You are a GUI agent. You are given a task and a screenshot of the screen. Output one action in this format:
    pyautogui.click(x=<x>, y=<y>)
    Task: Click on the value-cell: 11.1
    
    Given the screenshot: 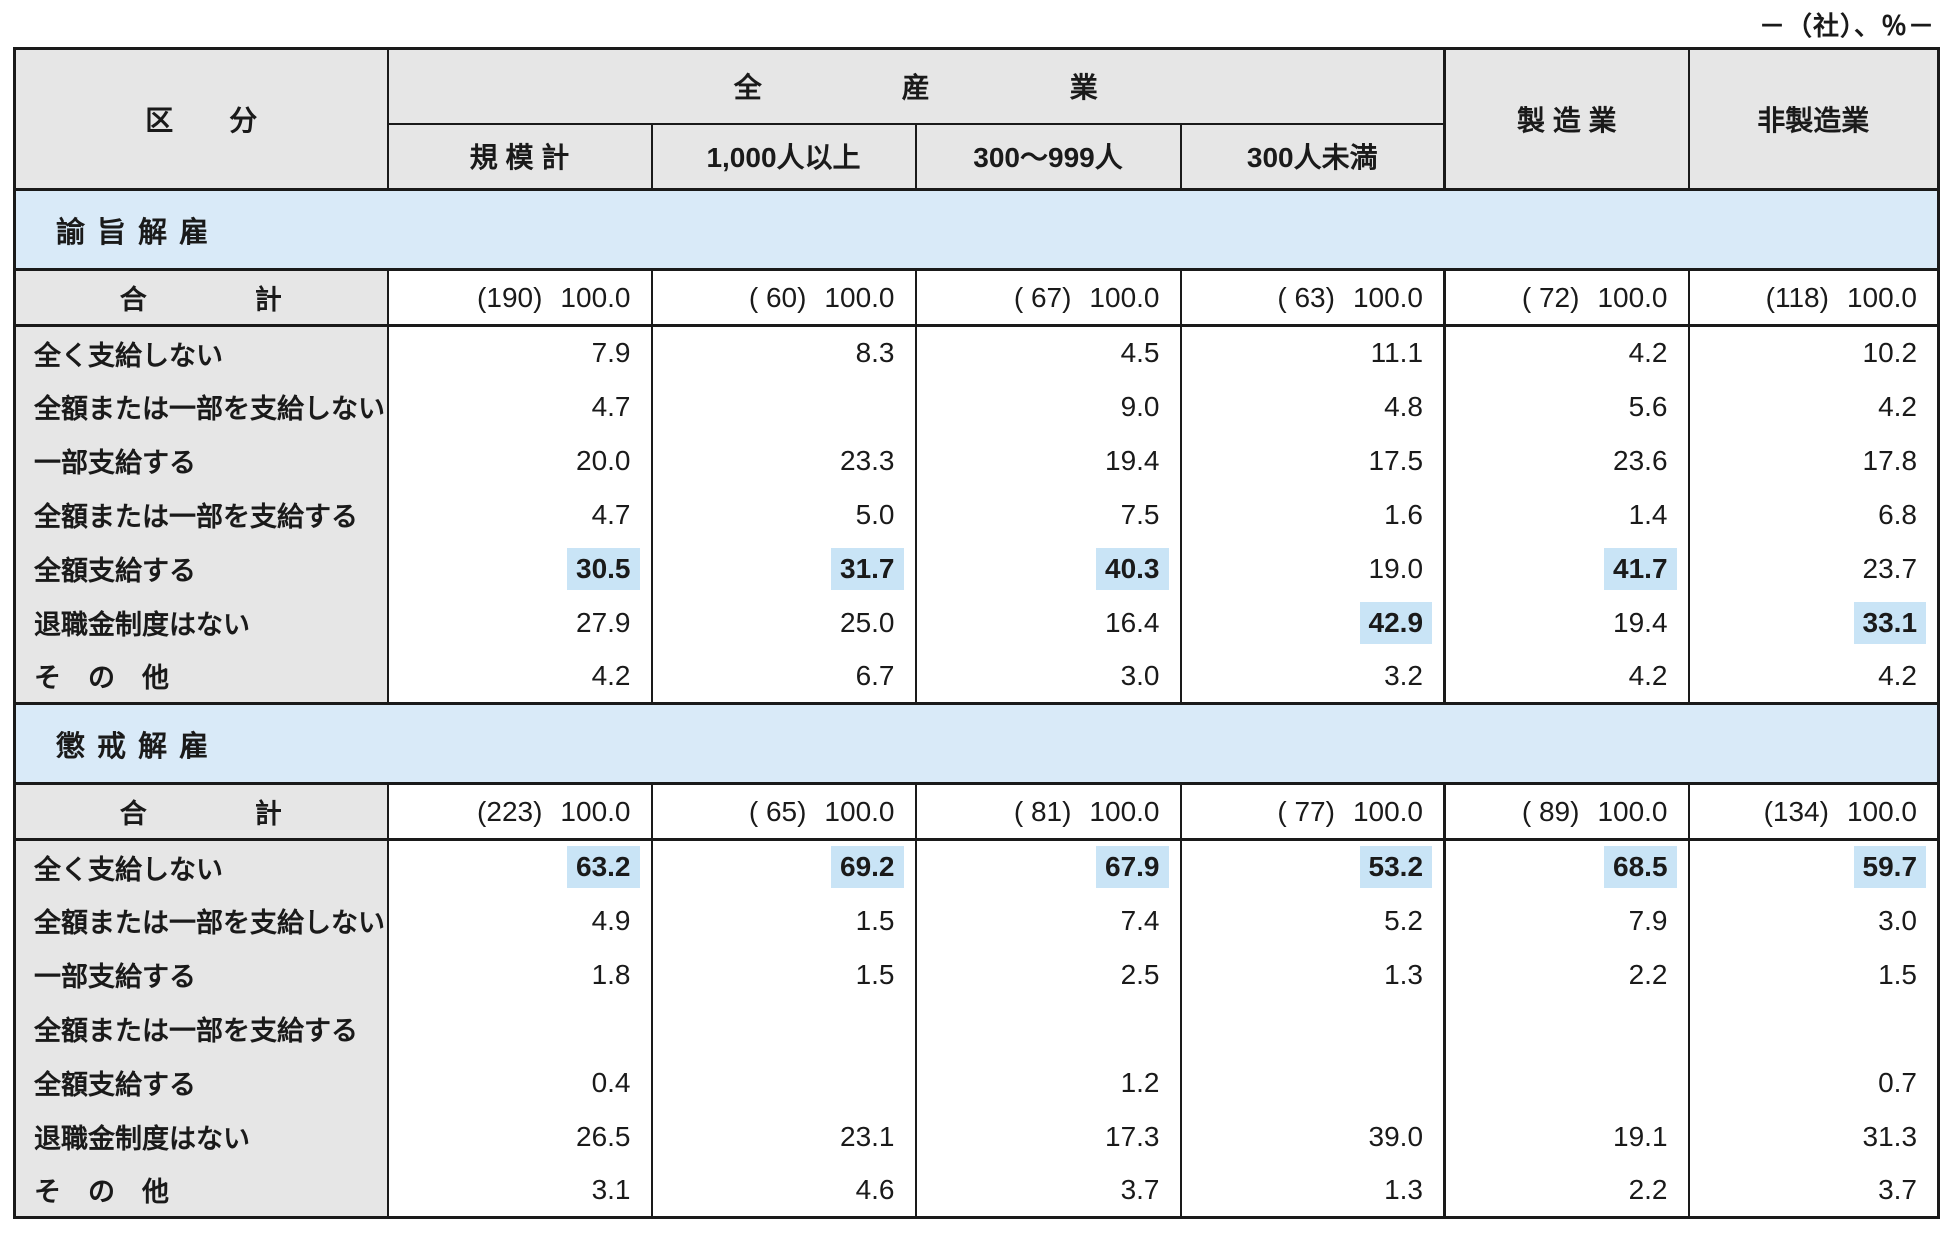 What is the action you would take?
    pyautogui.click(x=1312, y=352)
    